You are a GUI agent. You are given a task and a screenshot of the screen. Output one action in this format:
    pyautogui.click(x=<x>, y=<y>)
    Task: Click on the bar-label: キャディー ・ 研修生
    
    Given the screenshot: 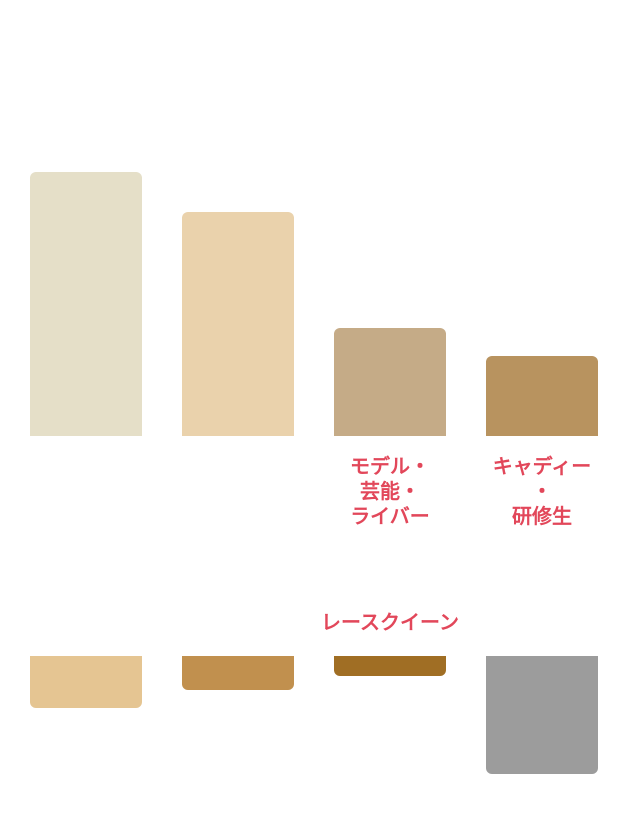 What is the action you would take?
    pyautogui.click(x=542, y=491)
    